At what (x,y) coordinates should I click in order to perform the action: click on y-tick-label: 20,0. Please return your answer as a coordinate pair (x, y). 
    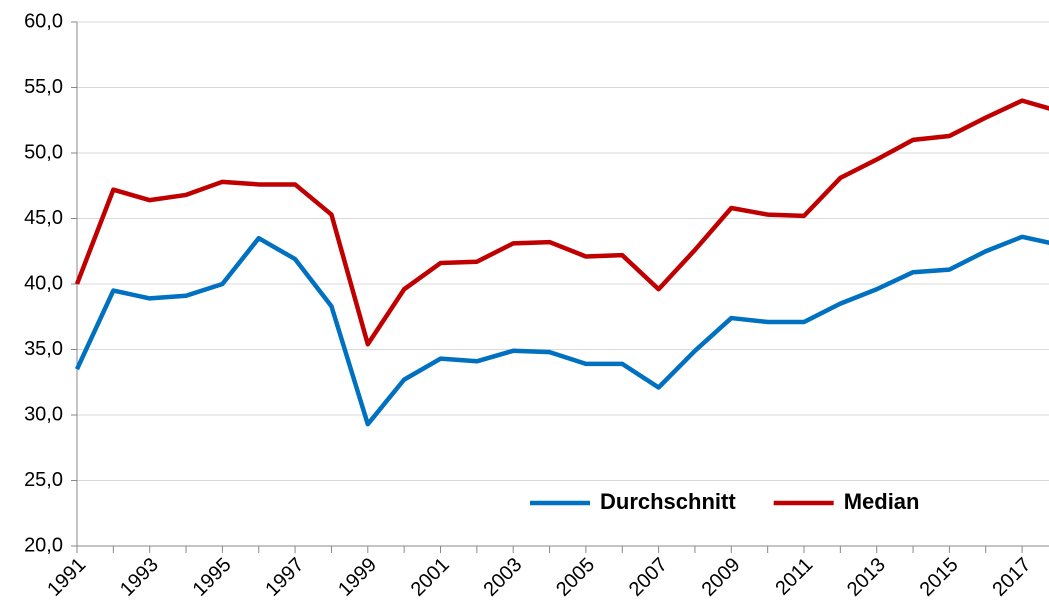
    Looking at the image, I should click on (43, 545).